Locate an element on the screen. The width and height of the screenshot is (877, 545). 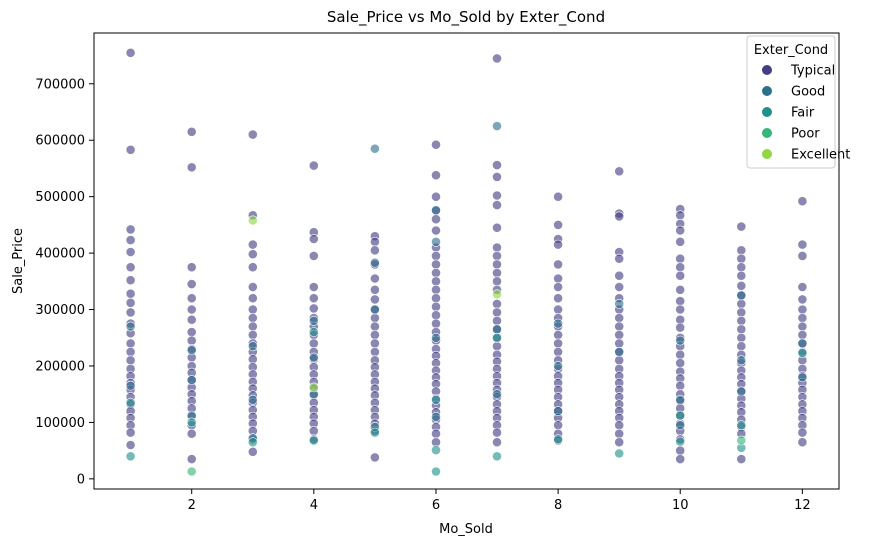
y-tick-label: 700000 is located at coordinates (60, 84).